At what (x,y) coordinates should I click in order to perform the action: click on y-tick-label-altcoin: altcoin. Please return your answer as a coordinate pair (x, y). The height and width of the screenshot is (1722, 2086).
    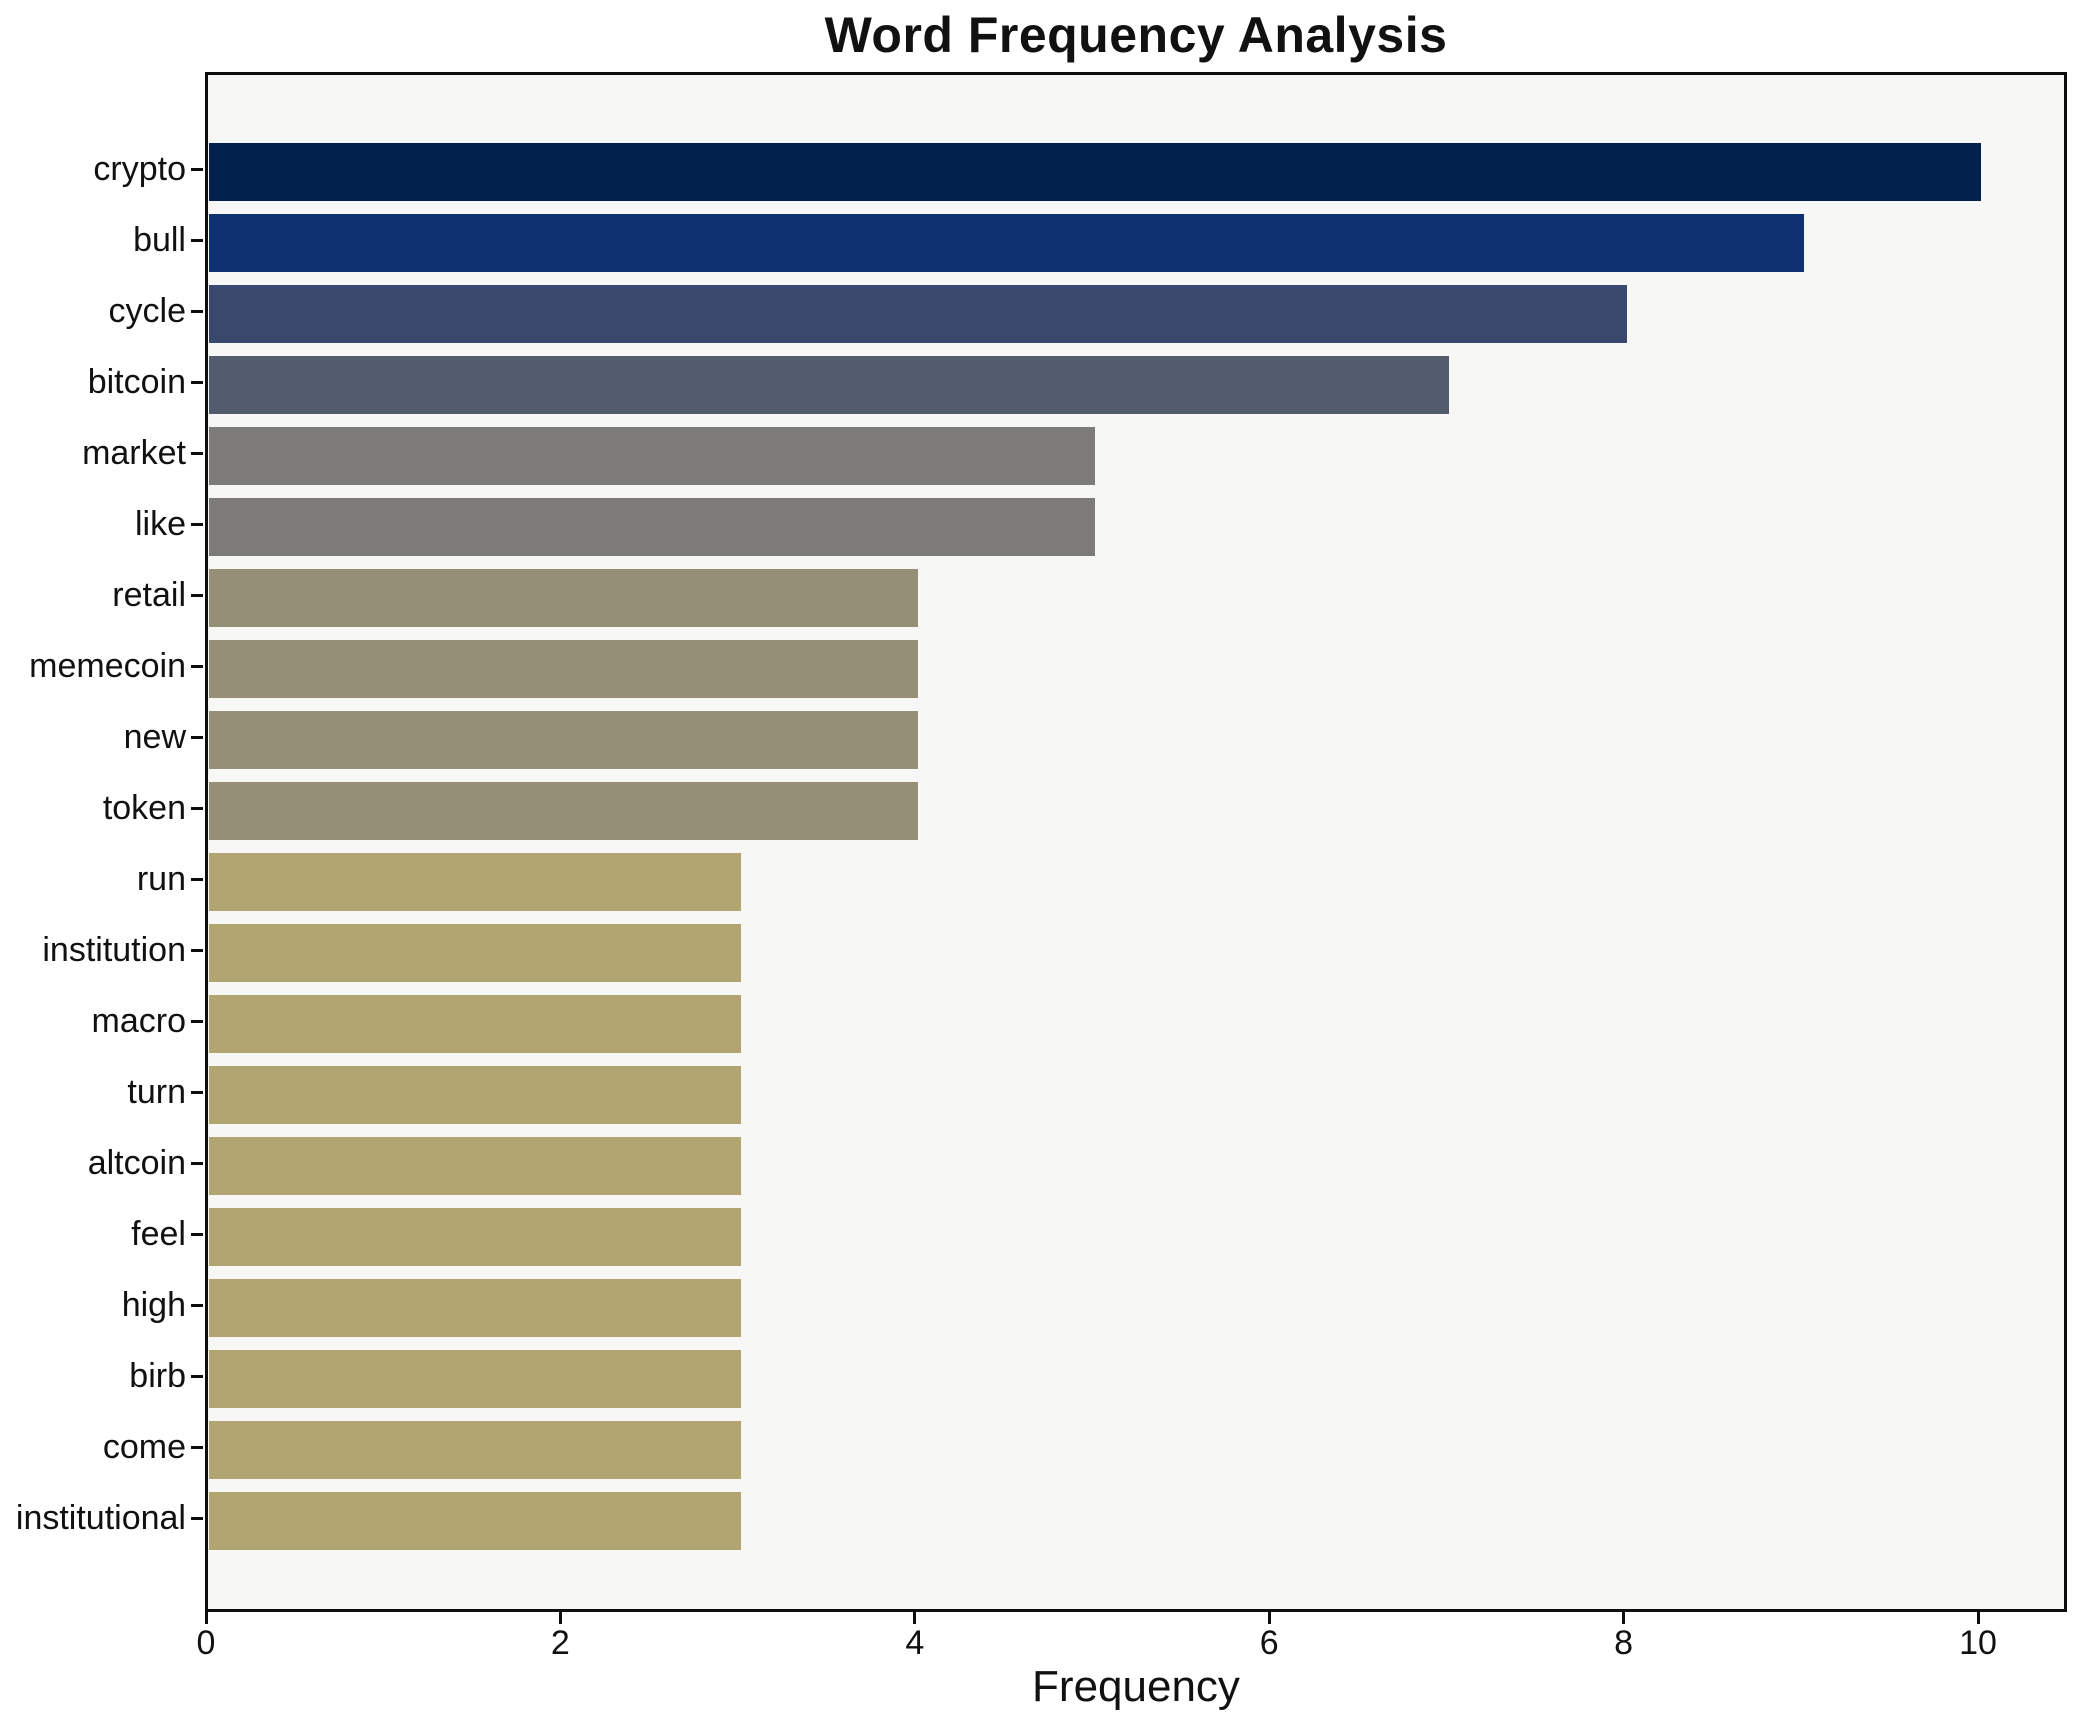
    Looking at the image, I should click on (136, 1163).